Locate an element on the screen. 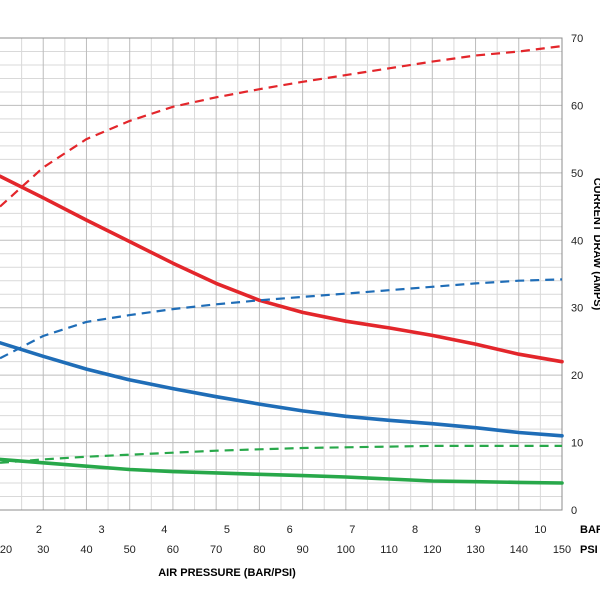 The image size is (600, 600). x-tick-psi-label: 110 is located at coordinates (389, 550).